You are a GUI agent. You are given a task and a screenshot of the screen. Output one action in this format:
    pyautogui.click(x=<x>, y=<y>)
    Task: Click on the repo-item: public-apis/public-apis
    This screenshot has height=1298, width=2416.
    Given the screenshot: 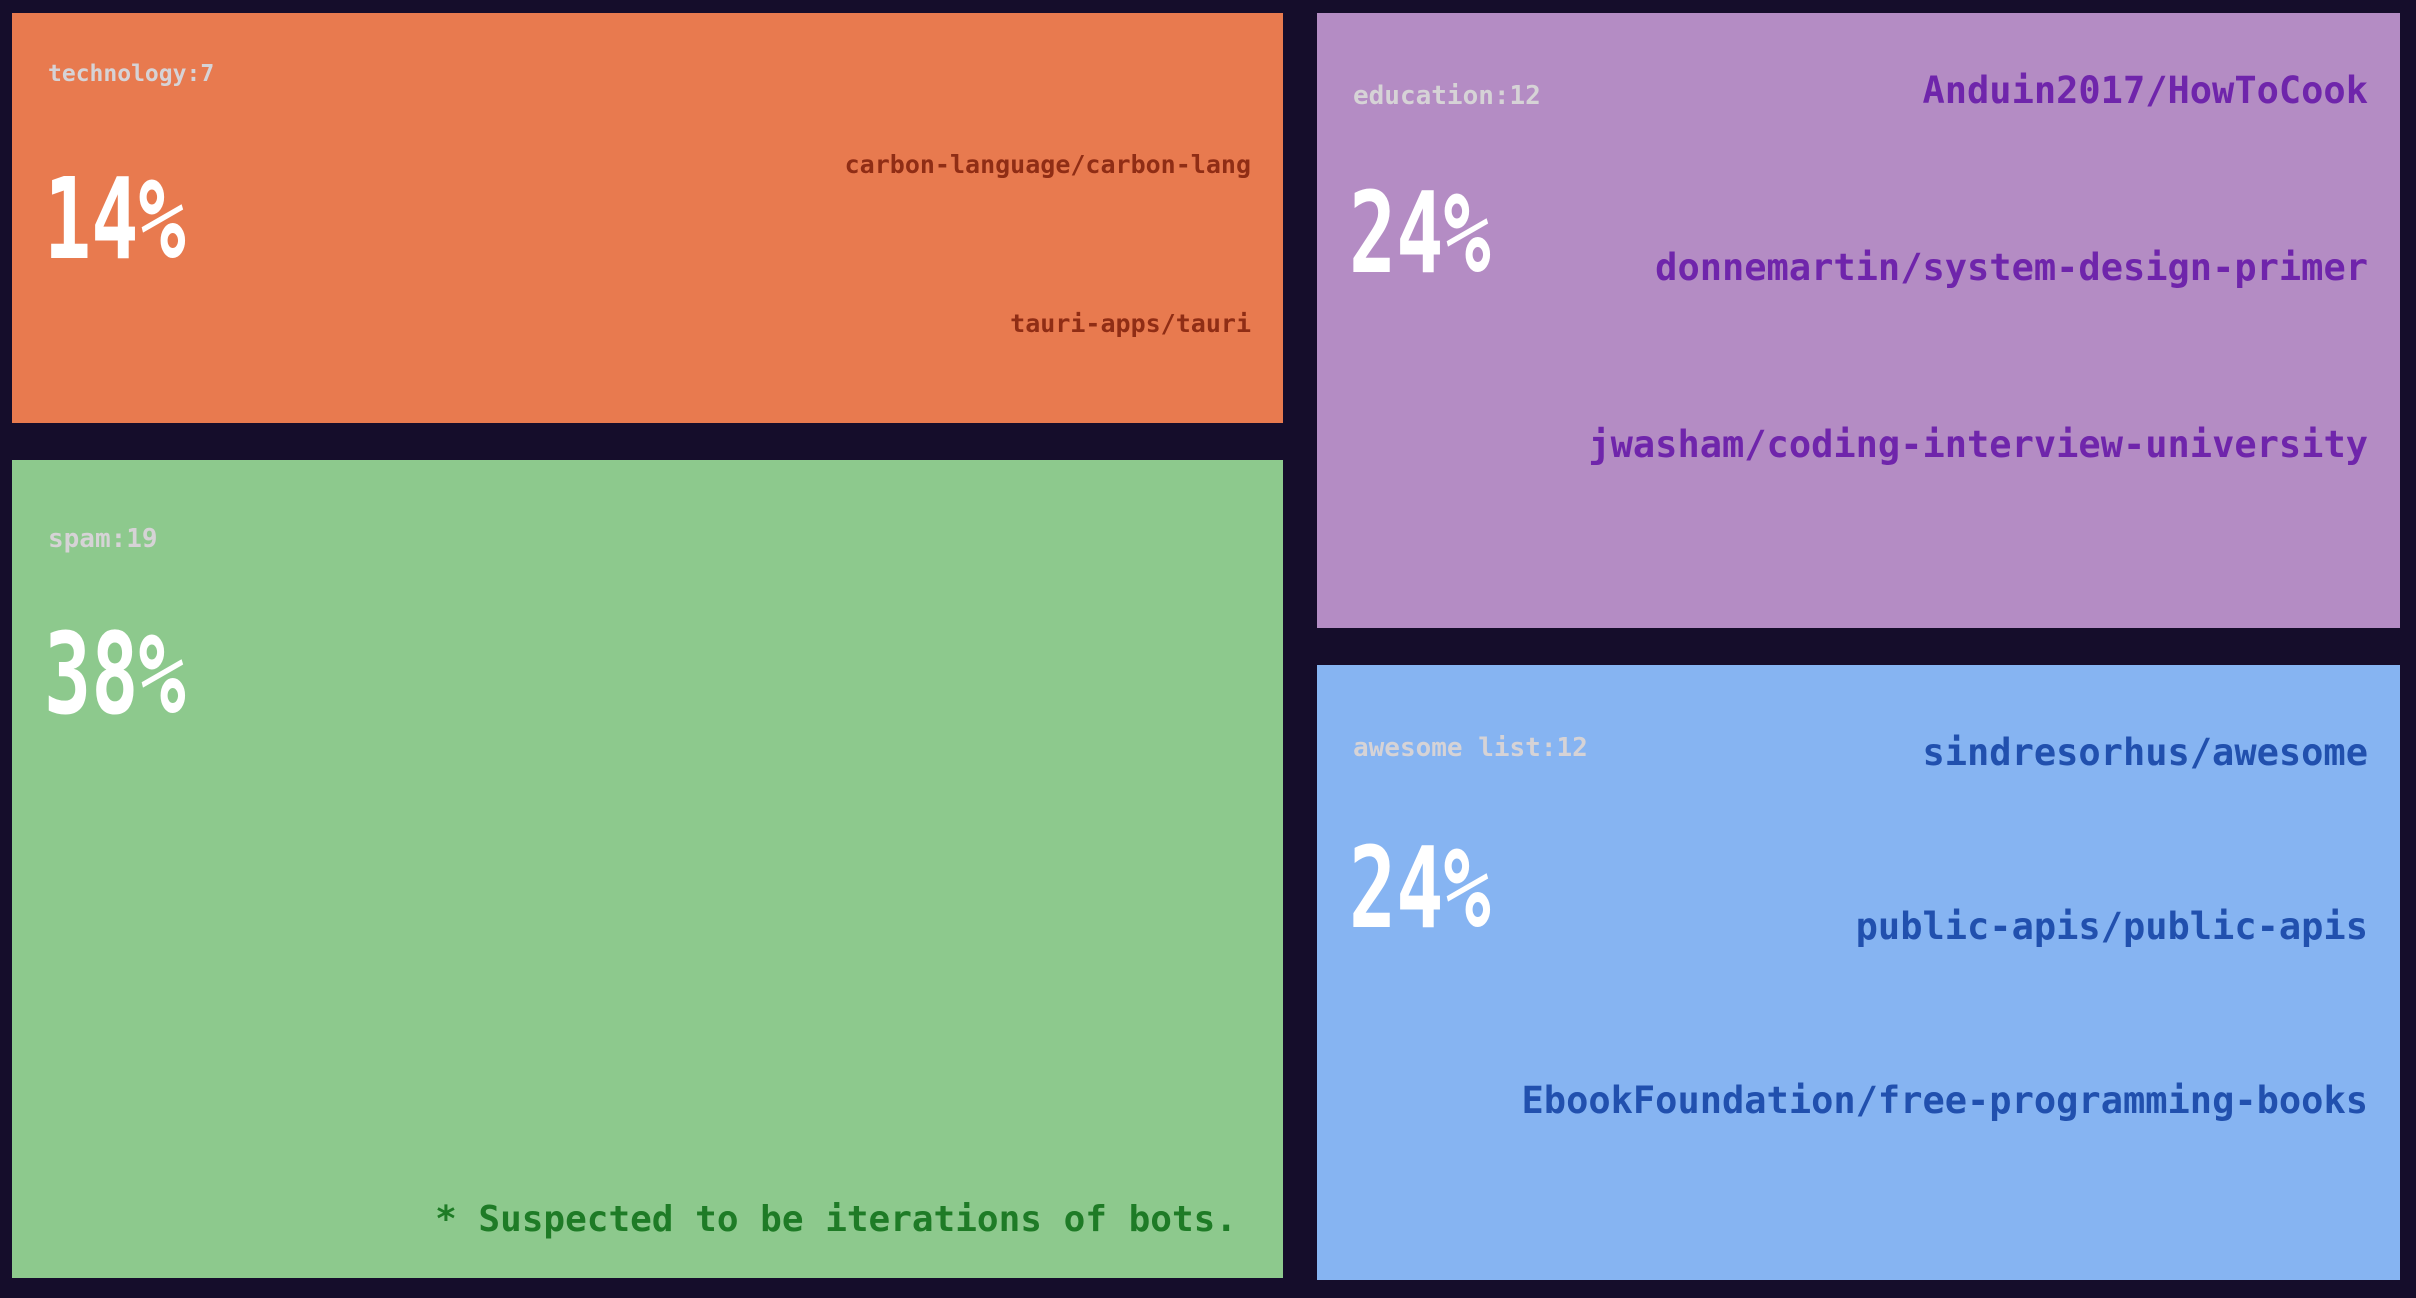 What is the action you would take?
    pyautogui.click(x=2111, y=926)
    